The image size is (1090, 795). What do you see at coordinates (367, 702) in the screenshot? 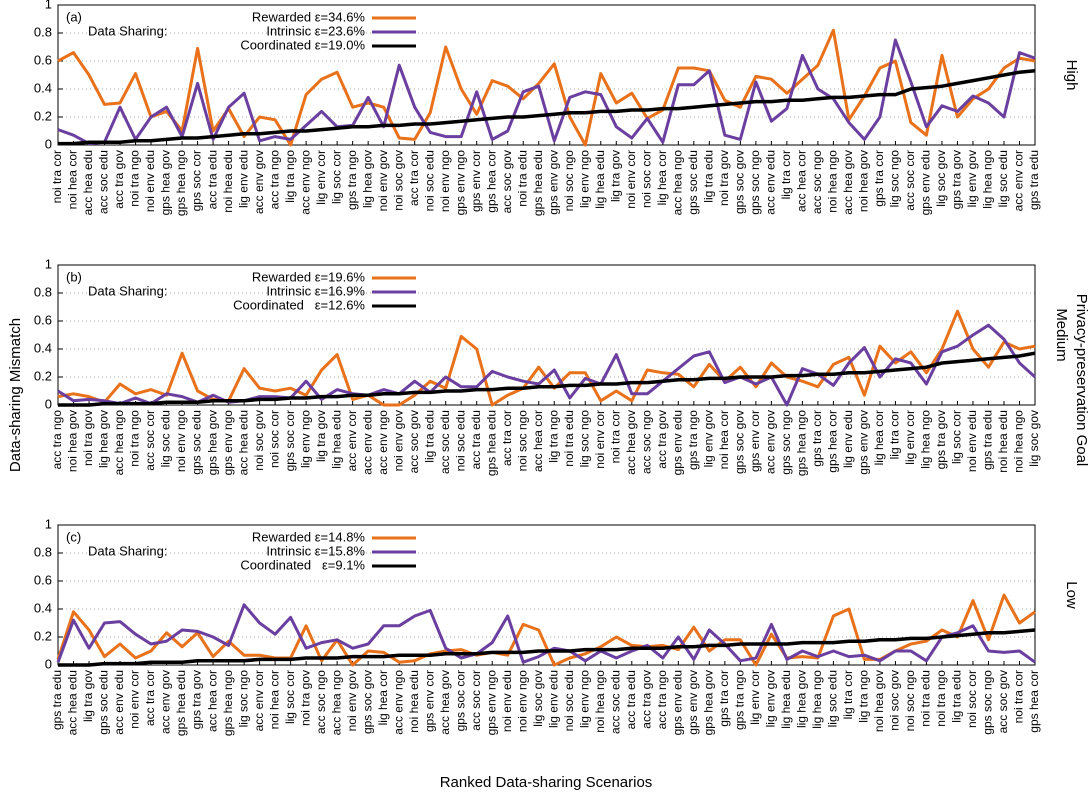
I see `x-tick-label: gps soc gov` at bounding box center [367, 702].